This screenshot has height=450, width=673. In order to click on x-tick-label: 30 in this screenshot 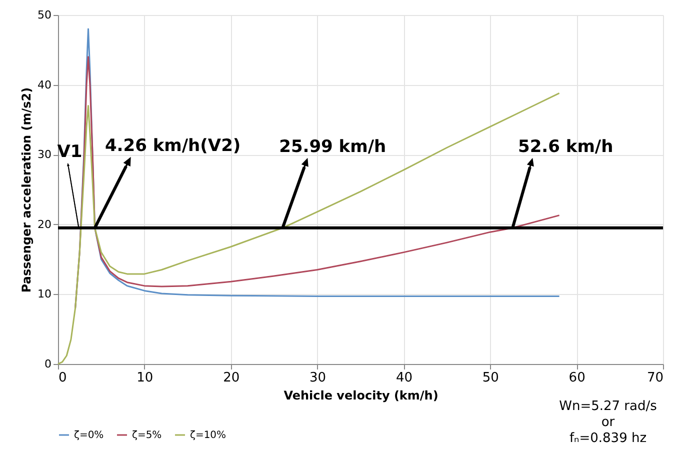, I will do `click(318, 378)`.